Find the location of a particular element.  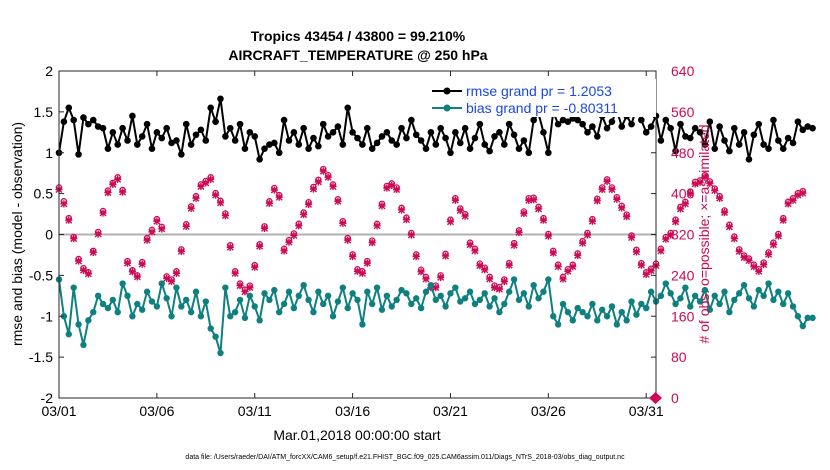

y-right-tick-label: 400 is located at coordinates (683, 194).